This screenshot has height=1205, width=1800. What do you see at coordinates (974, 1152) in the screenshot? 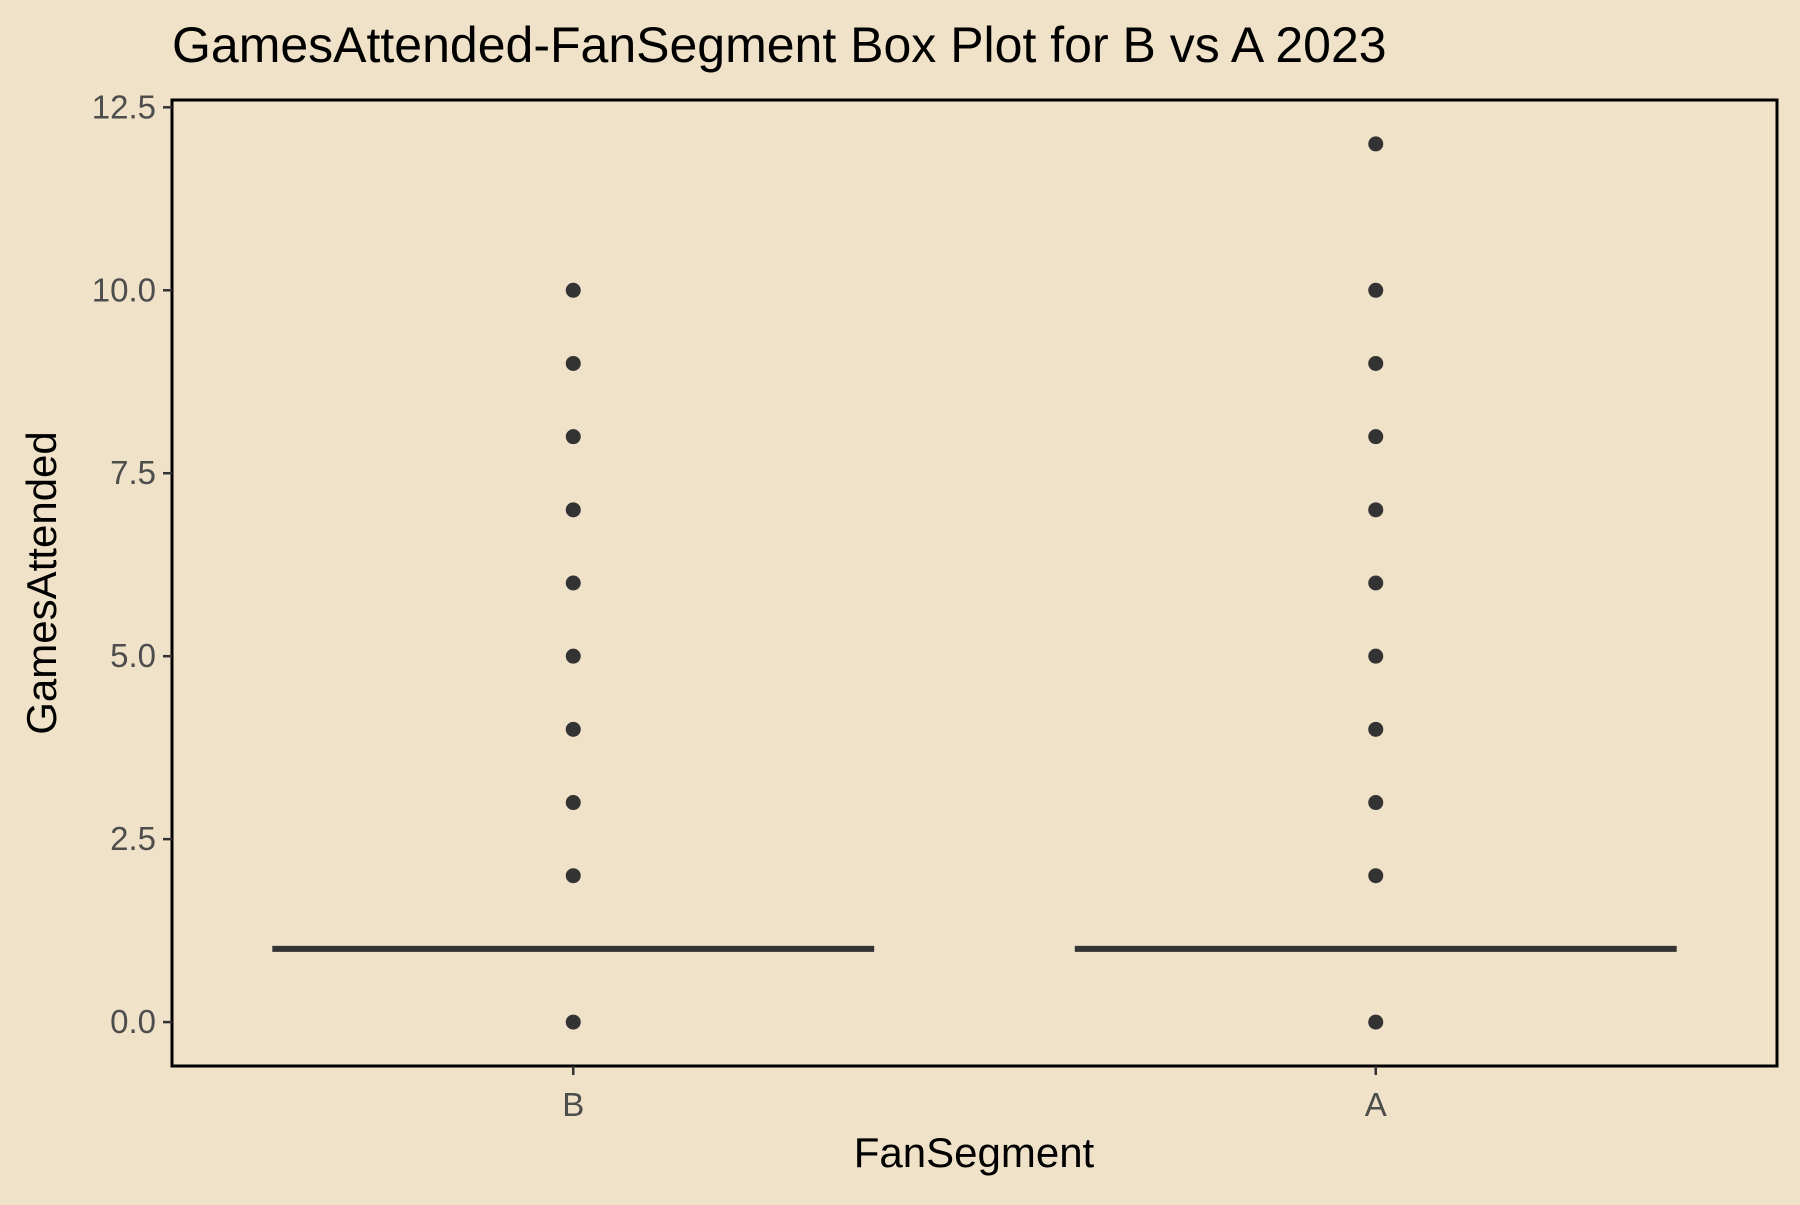
I see `x-axis-title: FanSegment` at bounding box center [974, 1152].